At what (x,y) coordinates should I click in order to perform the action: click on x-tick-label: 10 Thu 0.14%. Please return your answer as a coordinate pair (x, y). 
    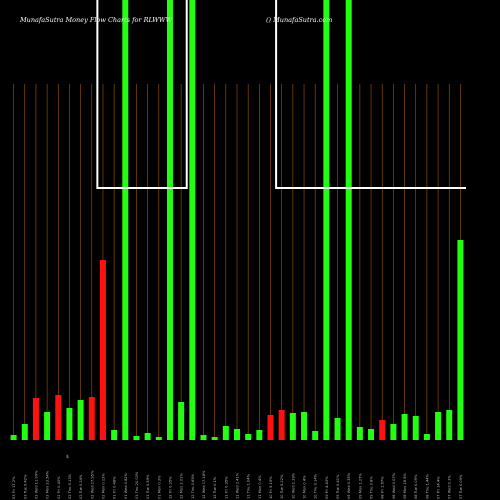
    Looking at the image, I should click on (316, 486).